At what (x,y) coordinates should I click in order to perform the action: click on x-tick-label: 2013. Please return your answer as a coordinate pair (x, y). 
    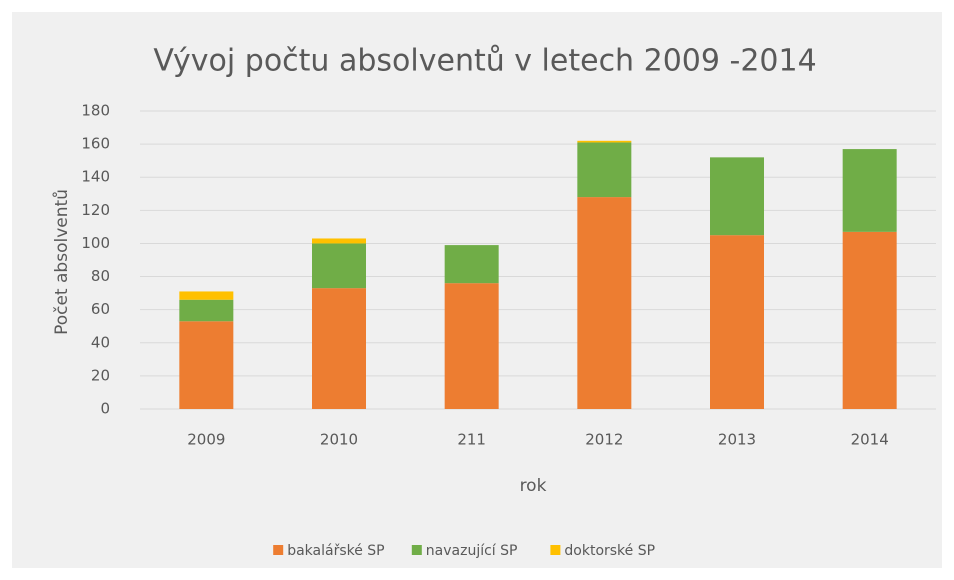
    Looking at the image, I should click on (737, 440).